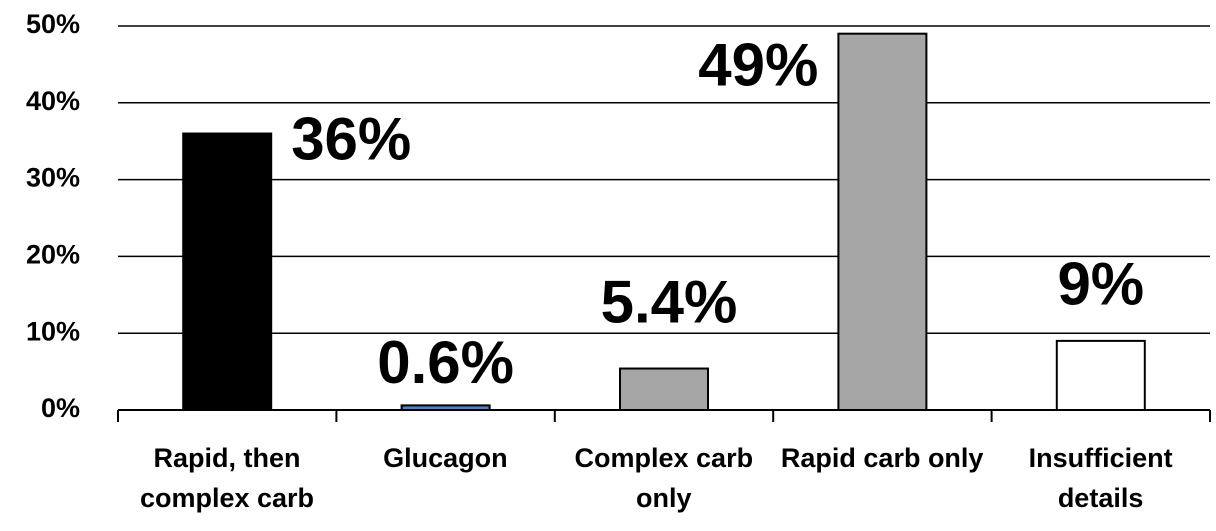  What do you see at coordinates (445, 458) in the screenshot?
I see `x-tick-label: Glucagon` at bounding box center [445, 458].